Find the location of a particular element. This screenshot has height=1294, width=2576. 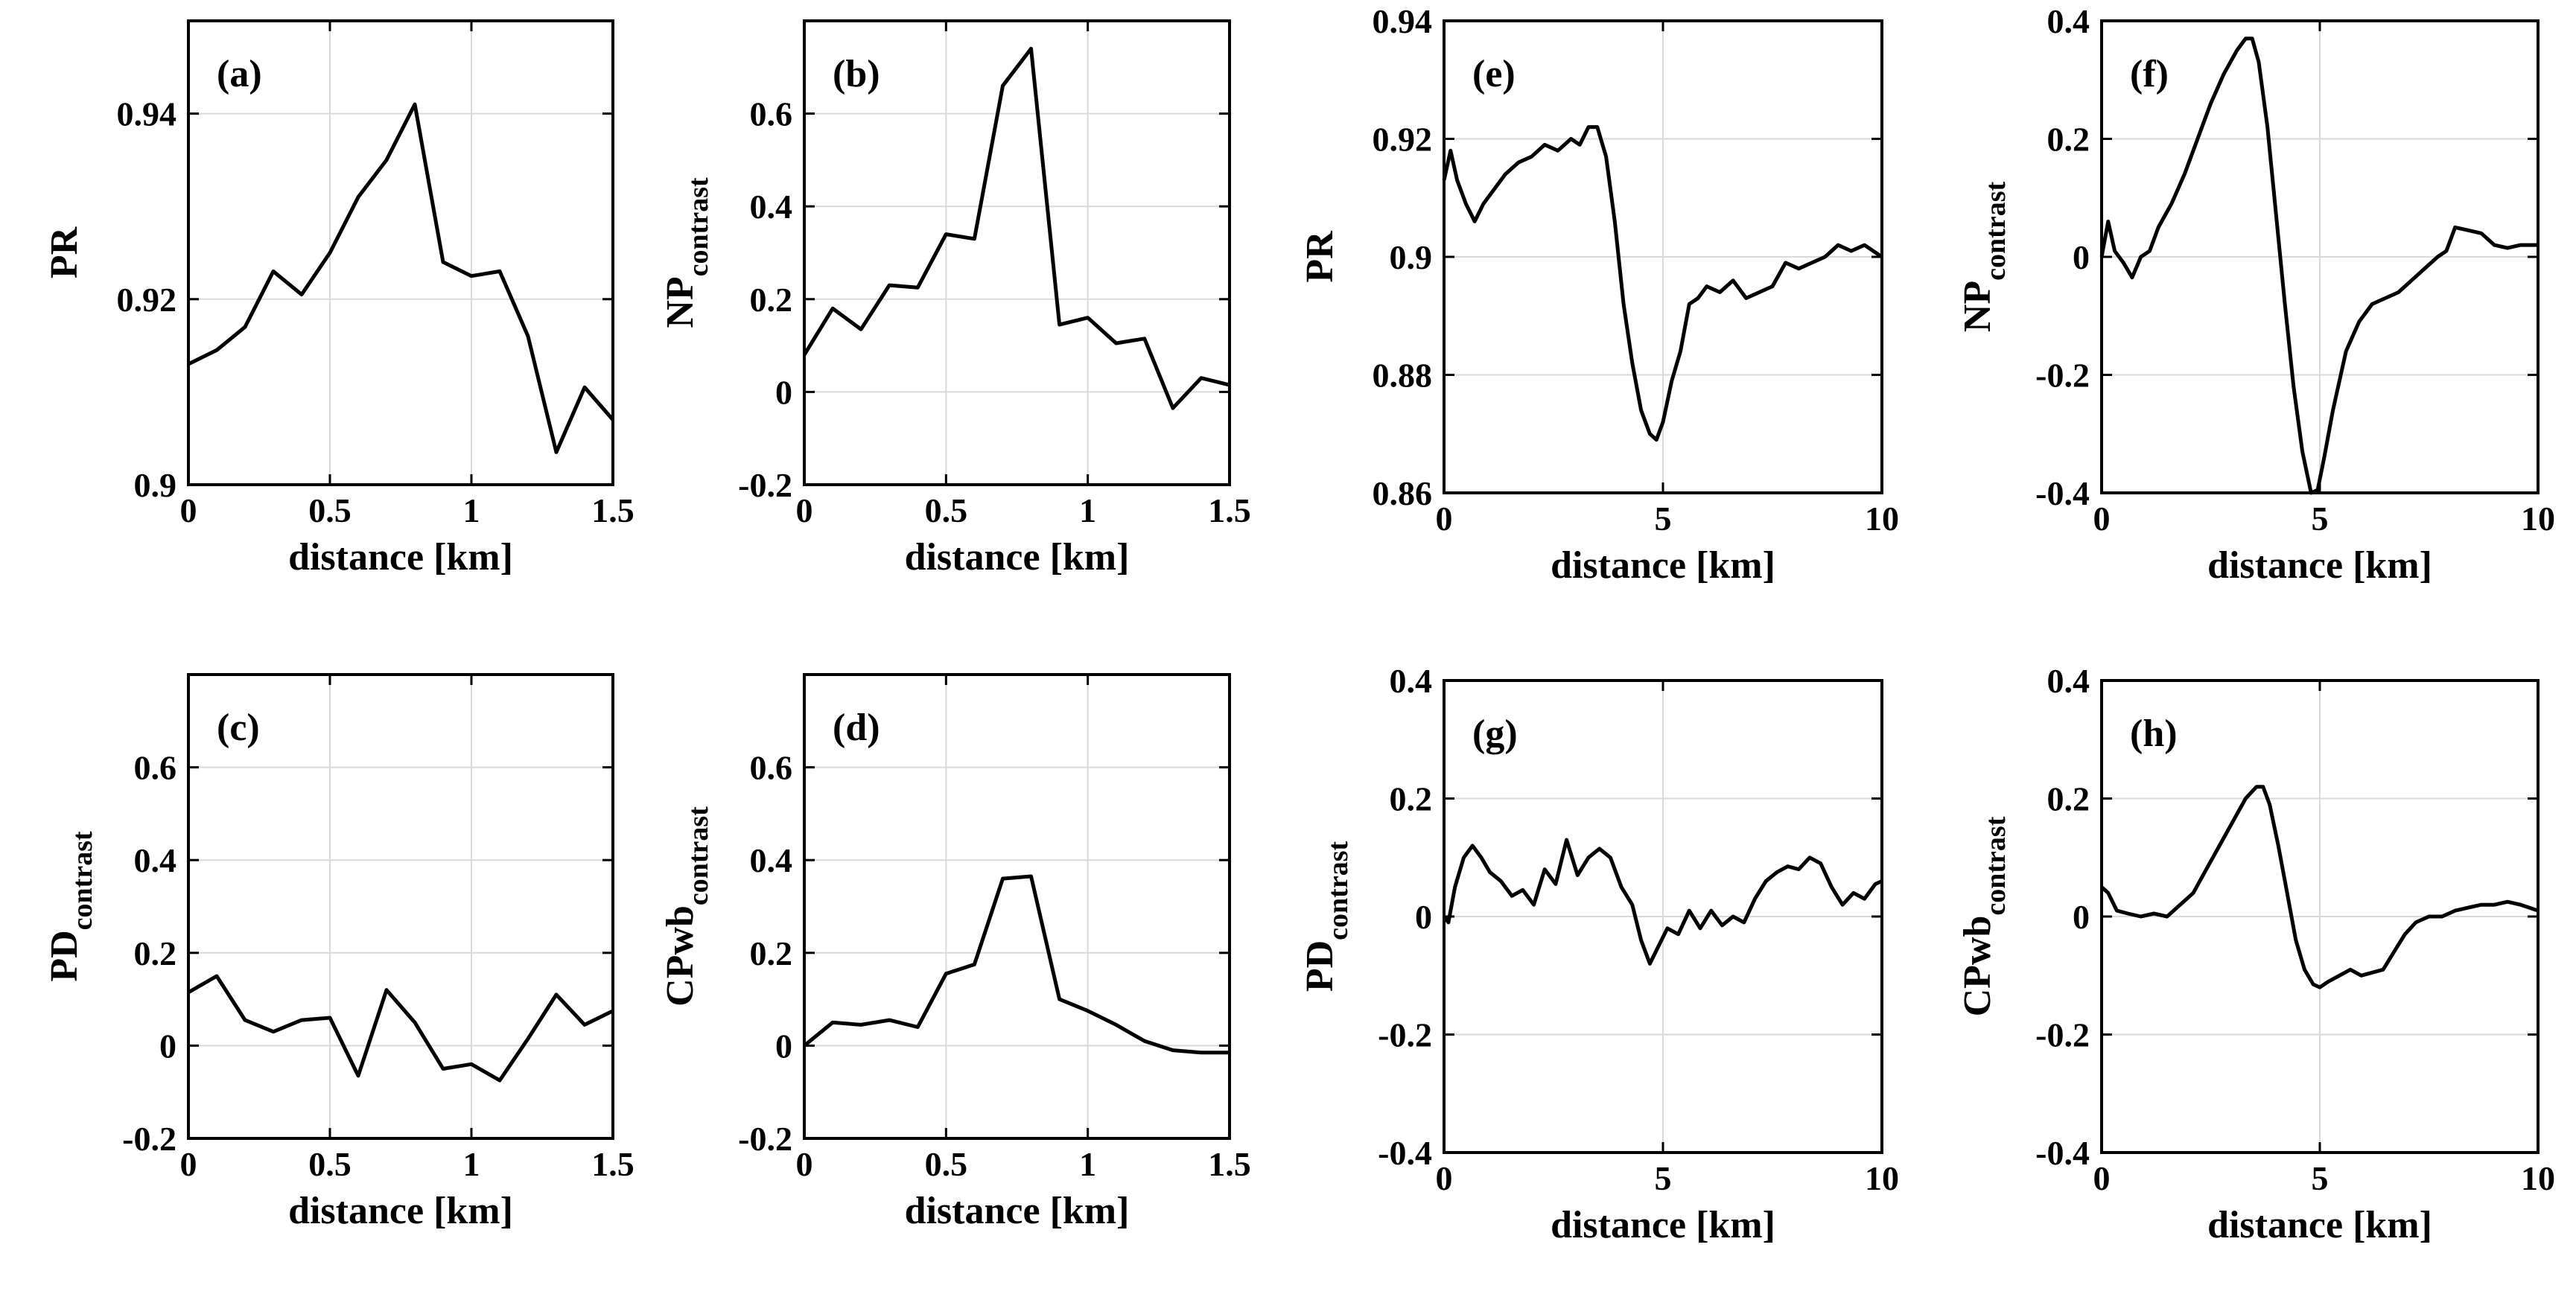

y-tick-label: -0.4 is located at coordinates (1405, 1153).